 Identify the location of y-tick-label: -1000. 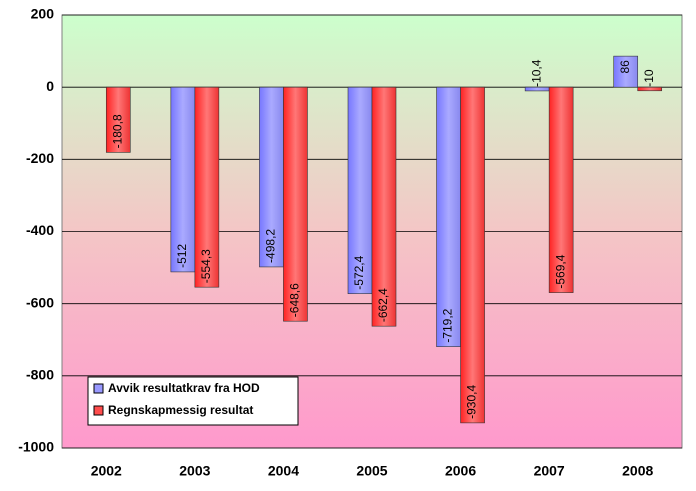
(36, 447).